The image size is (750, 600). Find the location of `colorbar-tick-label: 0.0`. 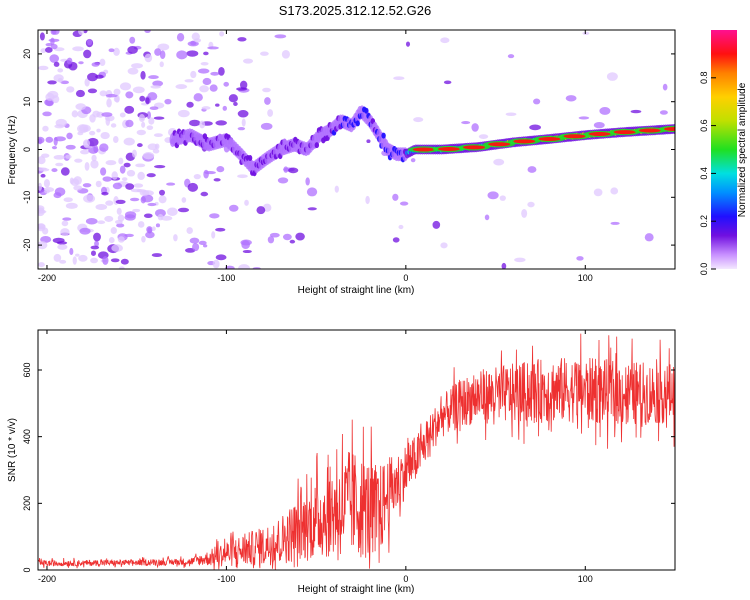

colorbar-tick-label: 0.0 is located at coordinates (704, 269).